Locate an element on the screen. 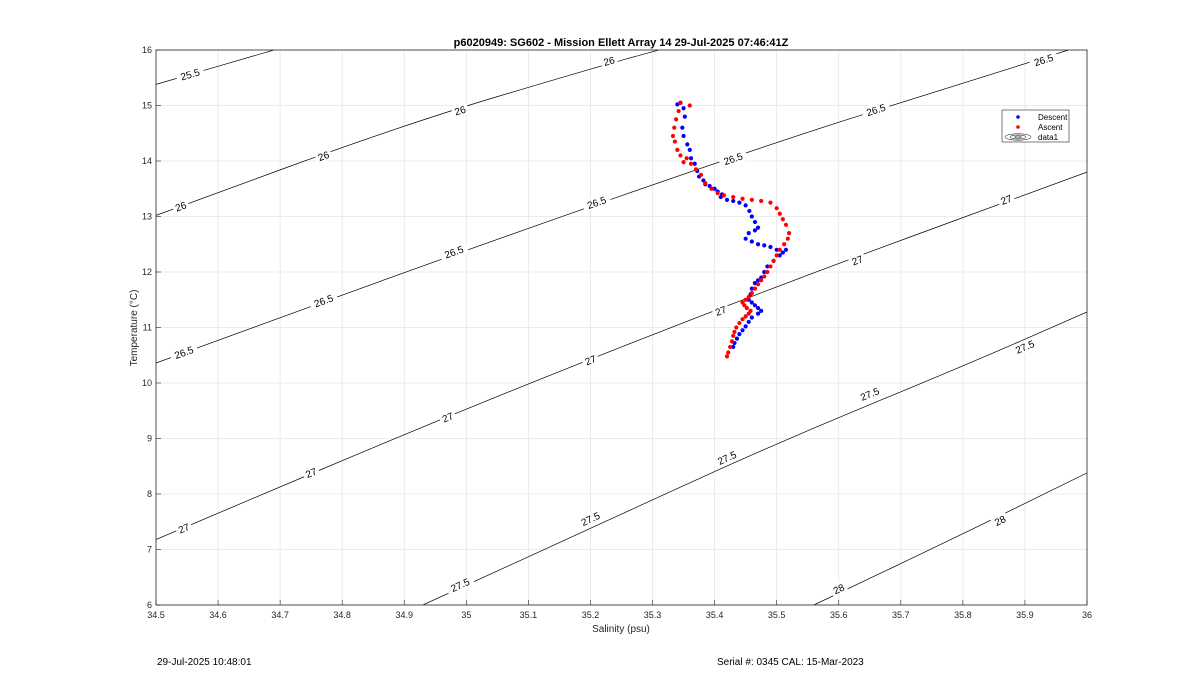 The width and height of the screenshot is (1200, 681). x-tick-label: 34.7 is located at coordinates (280, 615).